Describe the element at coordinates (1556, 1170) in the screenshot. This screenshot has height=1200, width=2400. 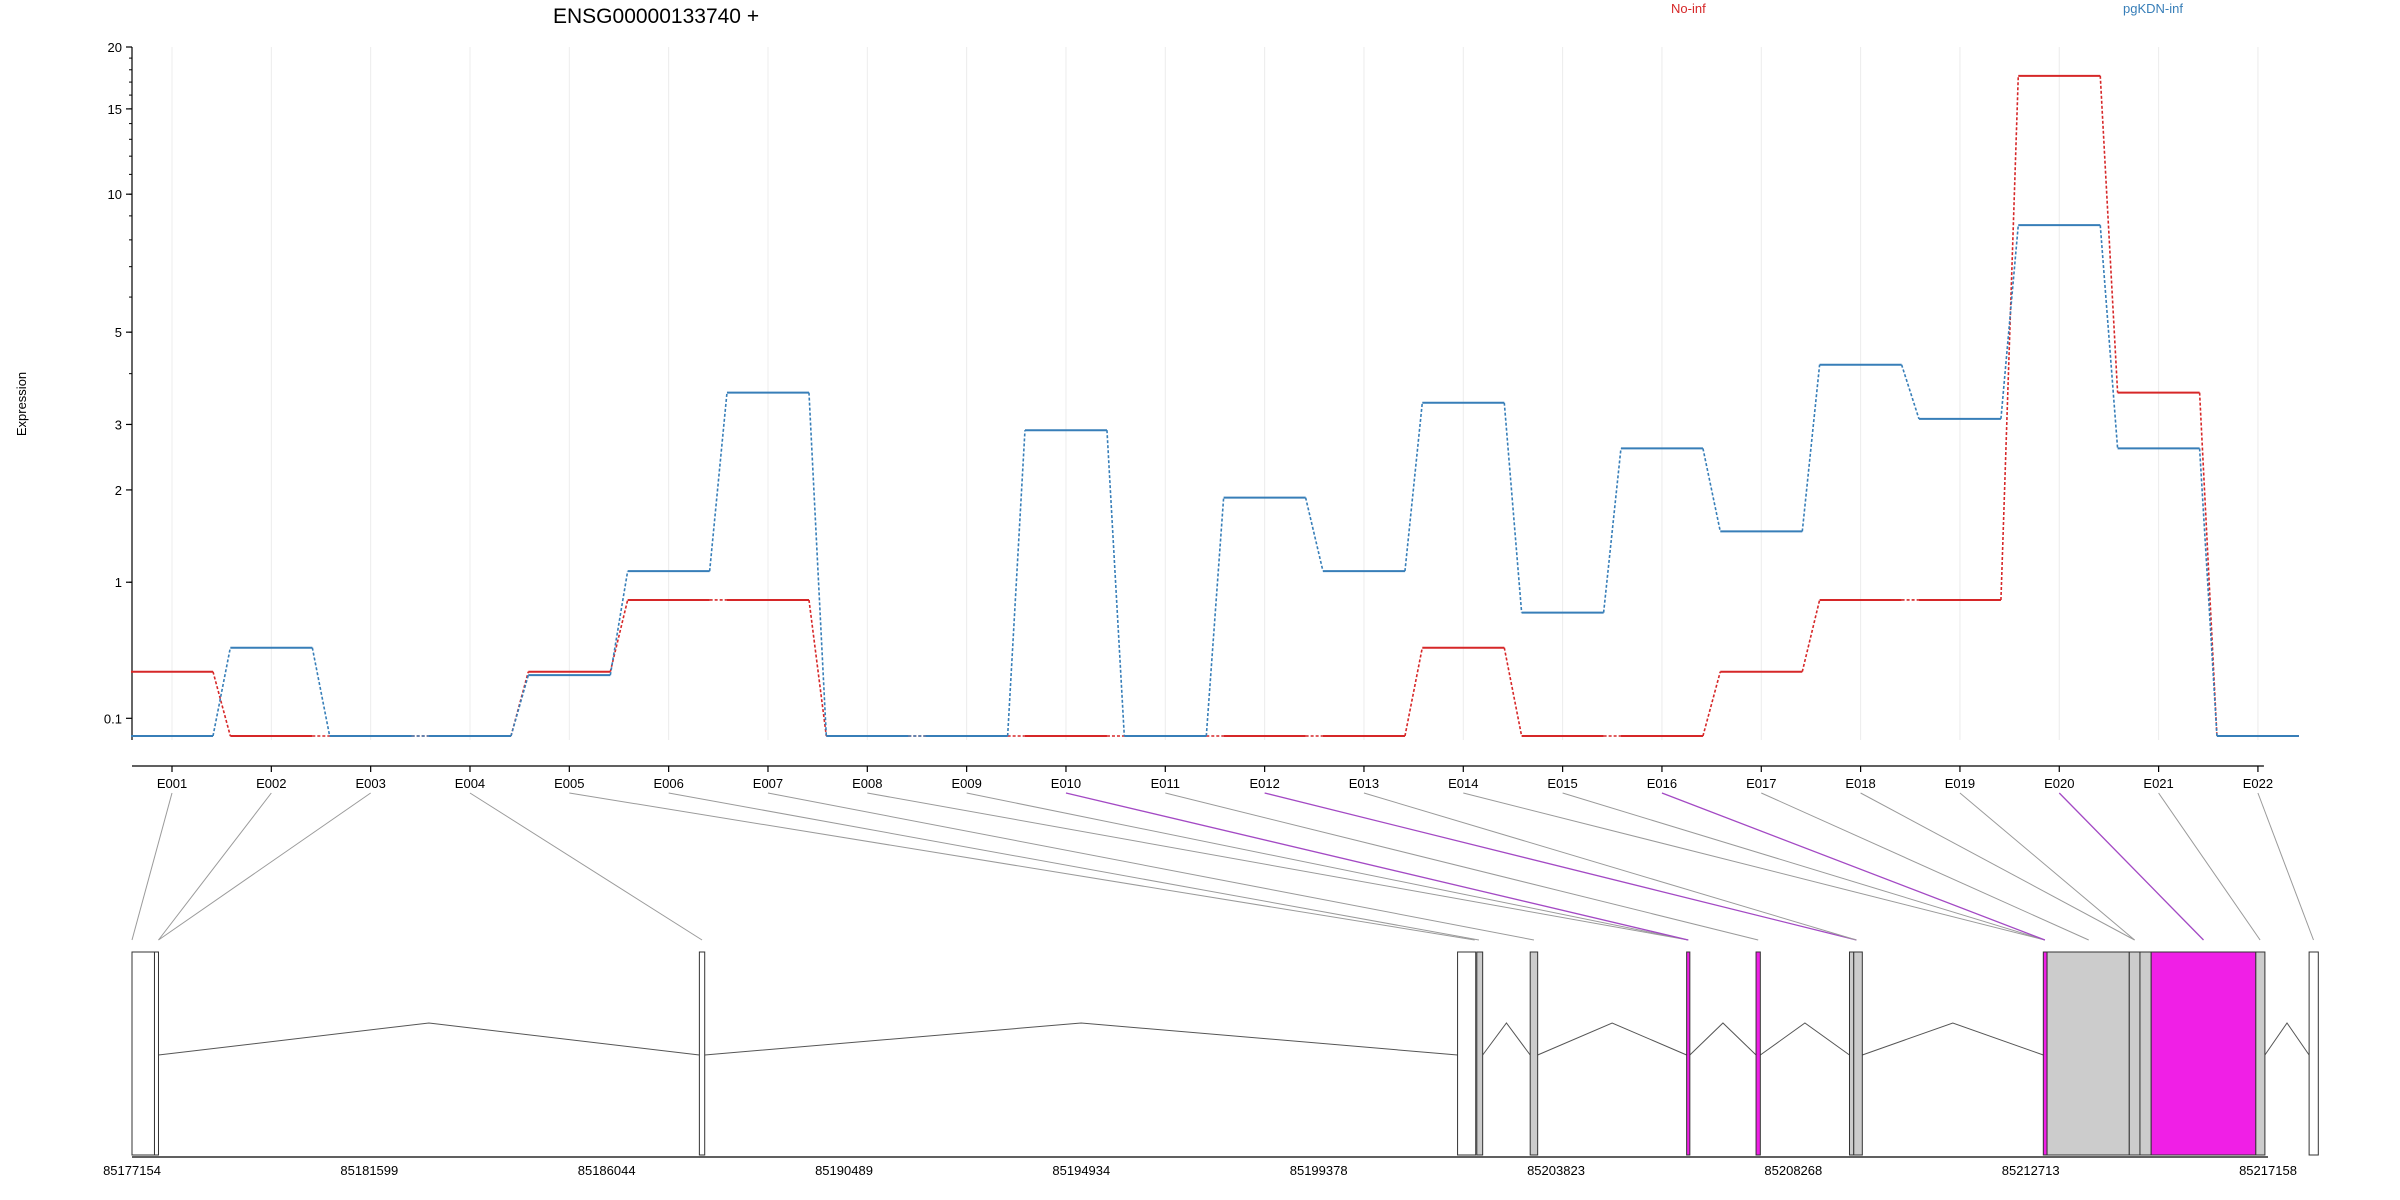
I see `genomic-tick-label: 85203823` at that location.